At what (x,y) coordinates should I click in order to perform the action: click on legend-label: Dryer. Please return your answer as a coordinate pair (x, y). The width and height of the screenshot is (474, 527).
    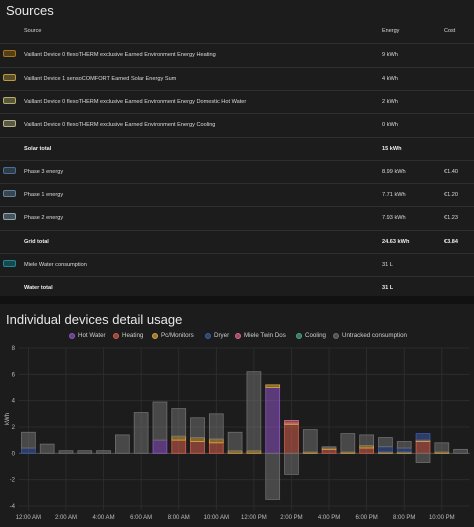
    Looking at the image, I should click on (222, 335).